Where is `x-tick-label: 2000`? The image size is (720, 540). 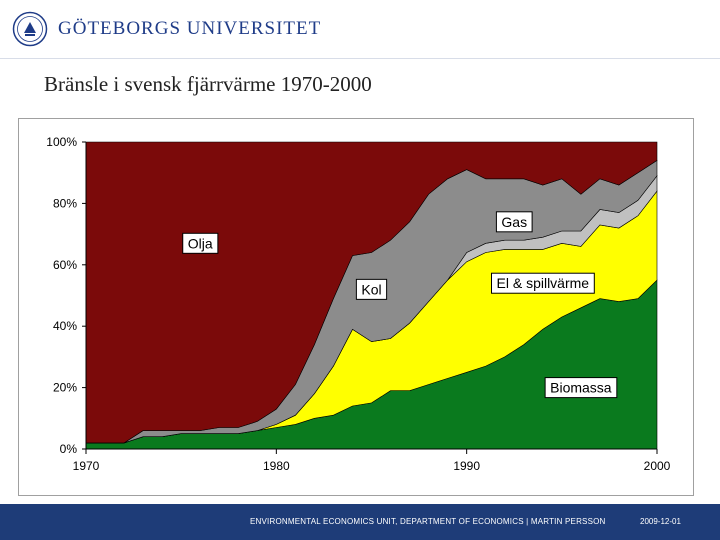 x-tick-label: 2000 is located at coordinates (657, 466).